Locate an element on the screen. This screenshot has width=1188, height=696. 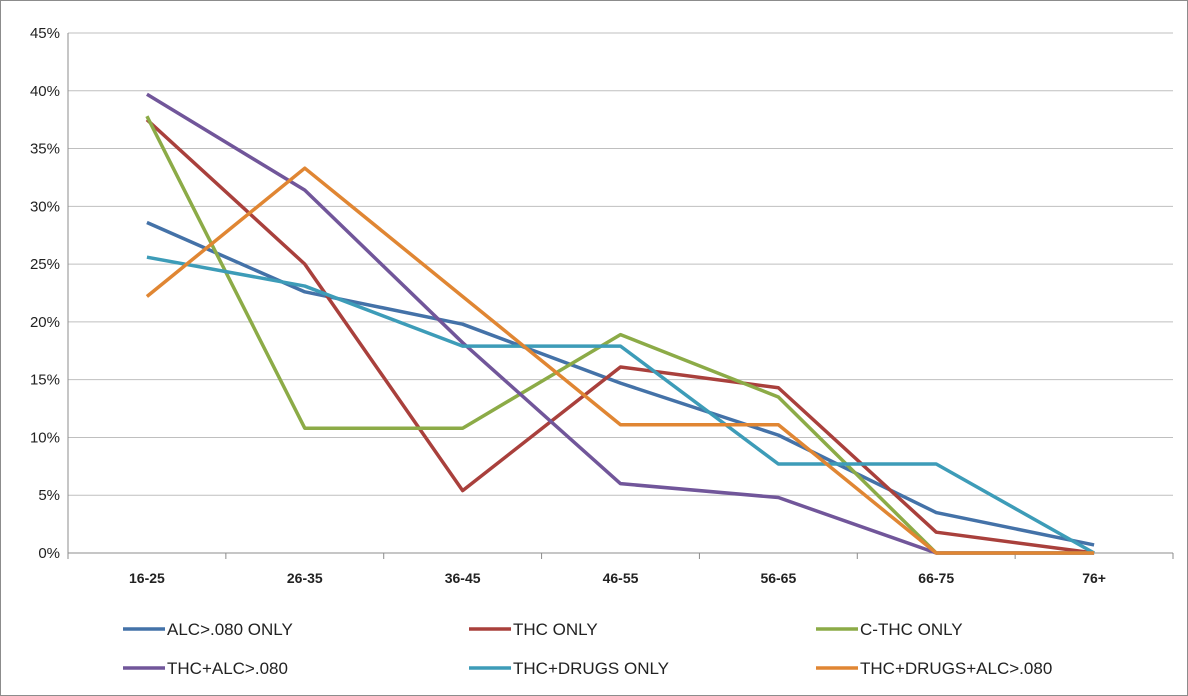
y-axis-tick-labels: 0% 5% 10% 15% 20% 25% 30% 35% 40% 45% is located at coordinates (45, 293).